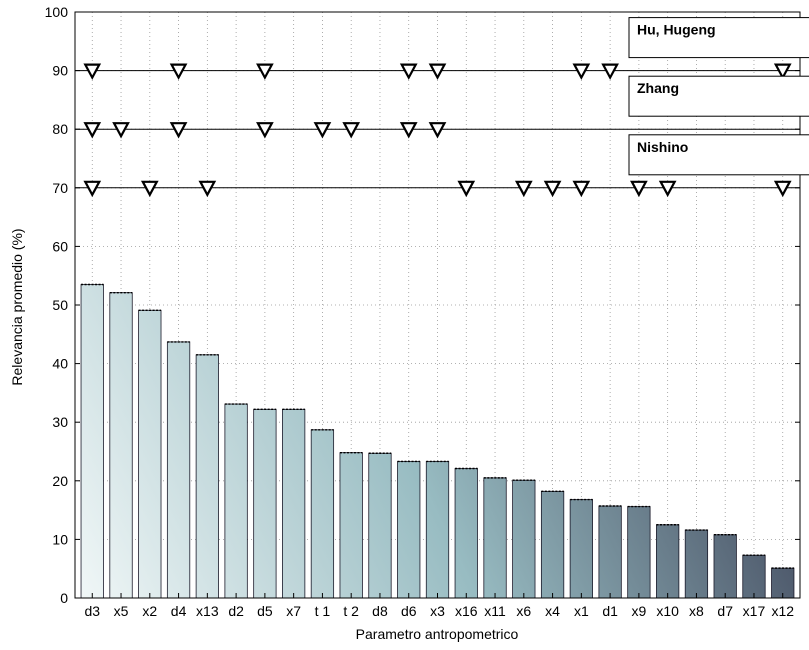 This screenshot has width=809, height=650. I want to click on y-tick-label: 90, so click(60, 71).